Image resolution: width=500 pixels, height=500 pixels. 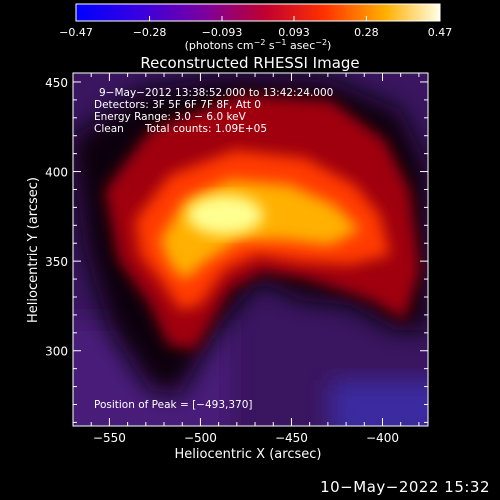 What do you see at coordinates (291, 438) in the screenshot?
I see `x-tick-label: −450` at bounding box center [291, 438].